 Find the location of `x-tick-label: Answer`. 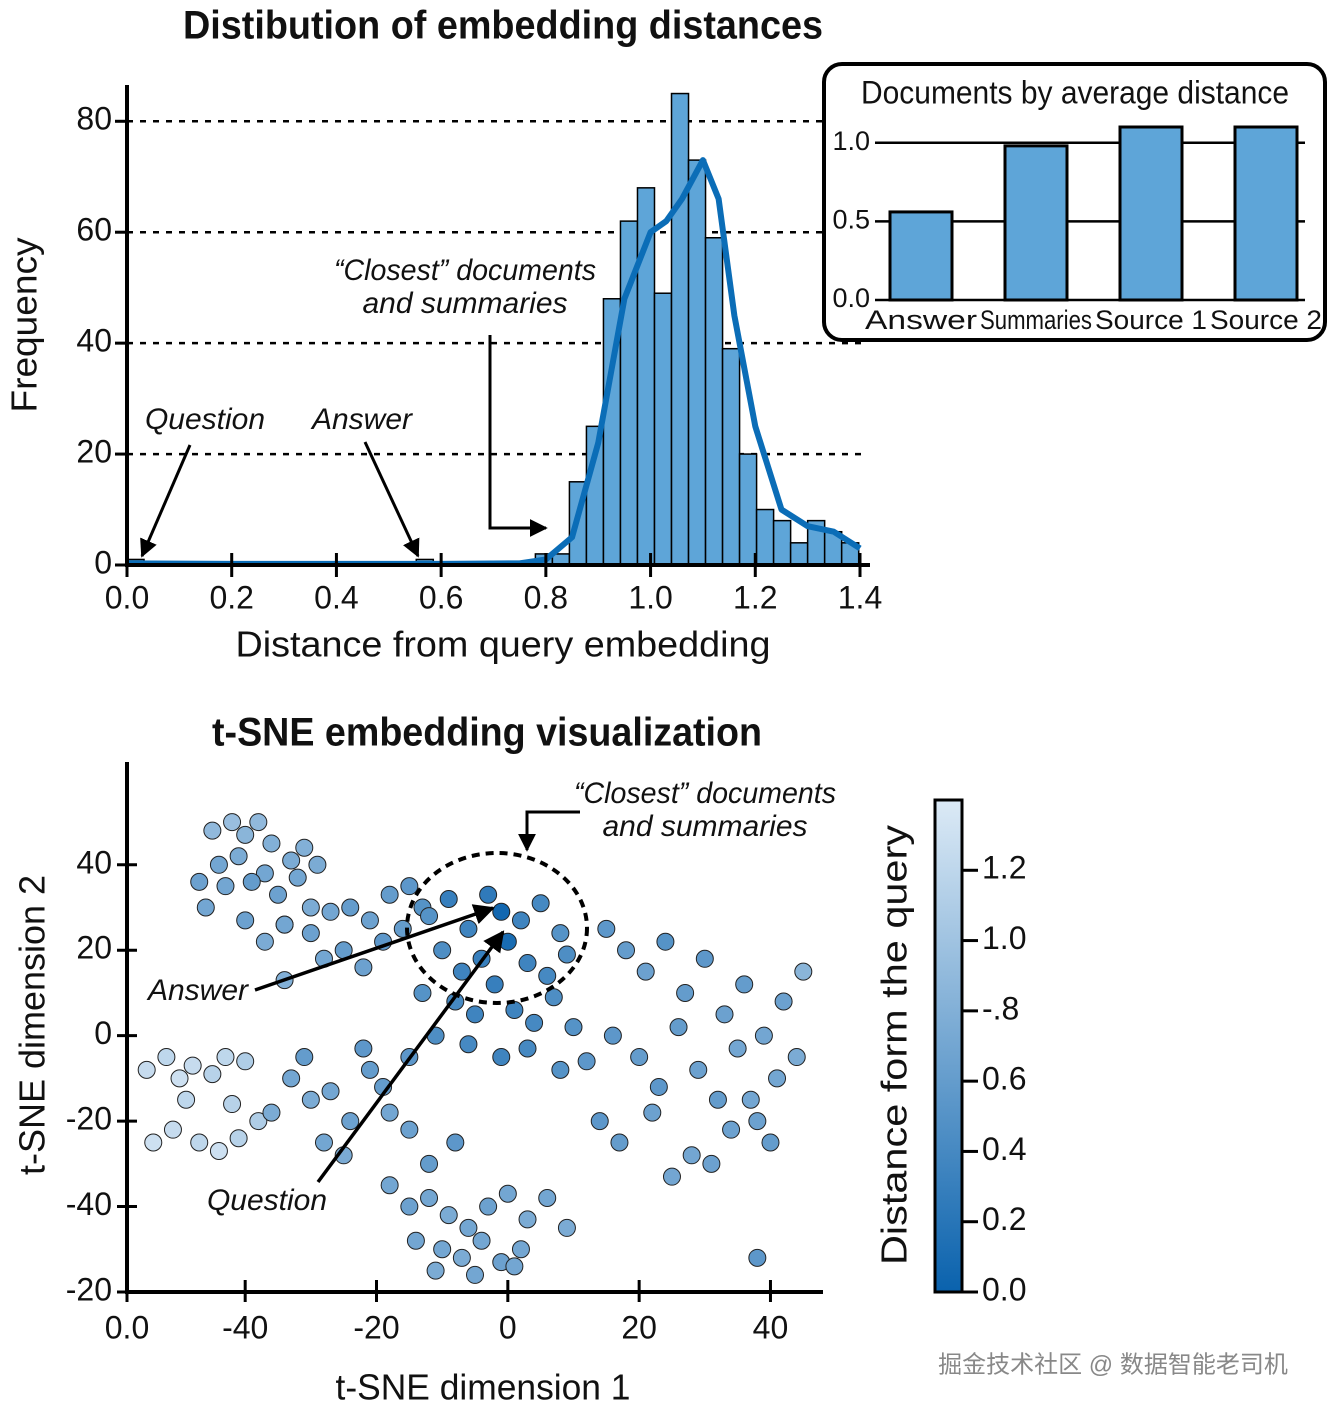

x-tick-label: Answer is located at coordinates (921, 320).